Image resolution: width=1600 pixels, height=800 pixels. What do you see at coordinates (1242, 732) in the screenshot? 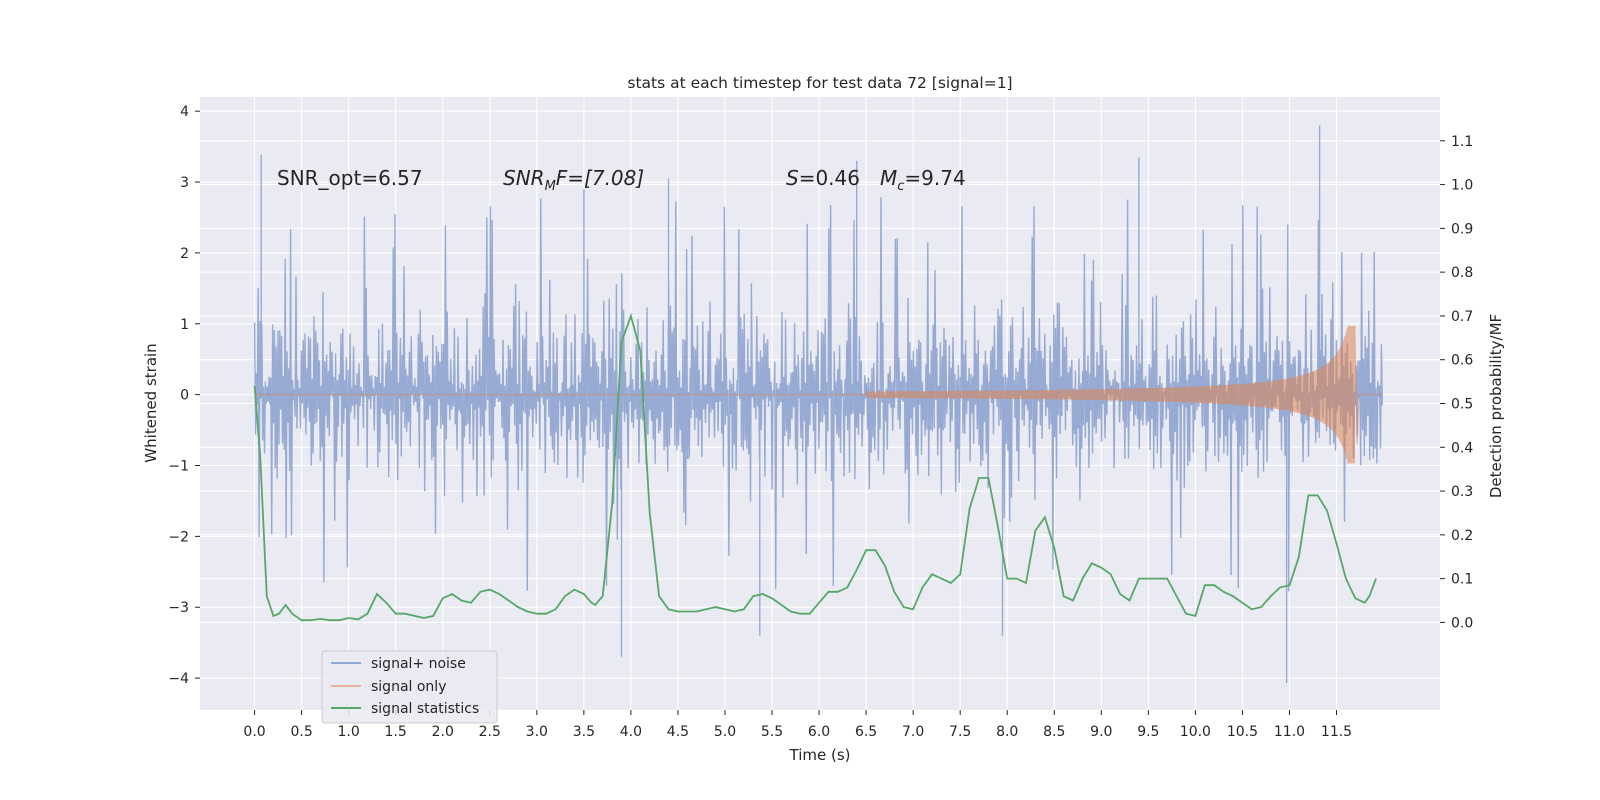
I see `x-tick-label: 10.5` at bounding box center [1242, 732].